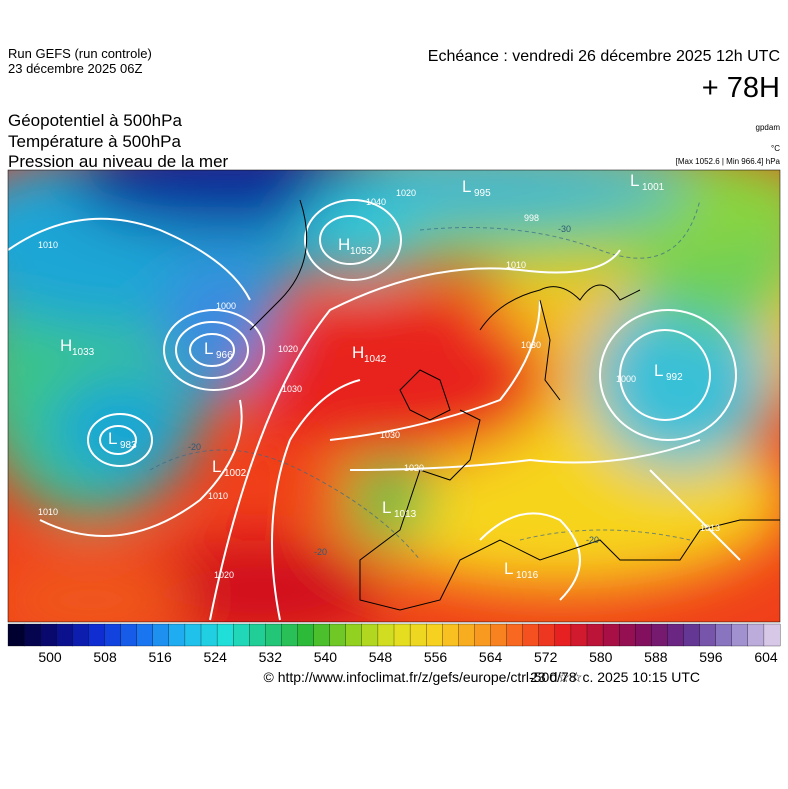  I want to click on pressure-center-value: 1002, so click(235, 473).